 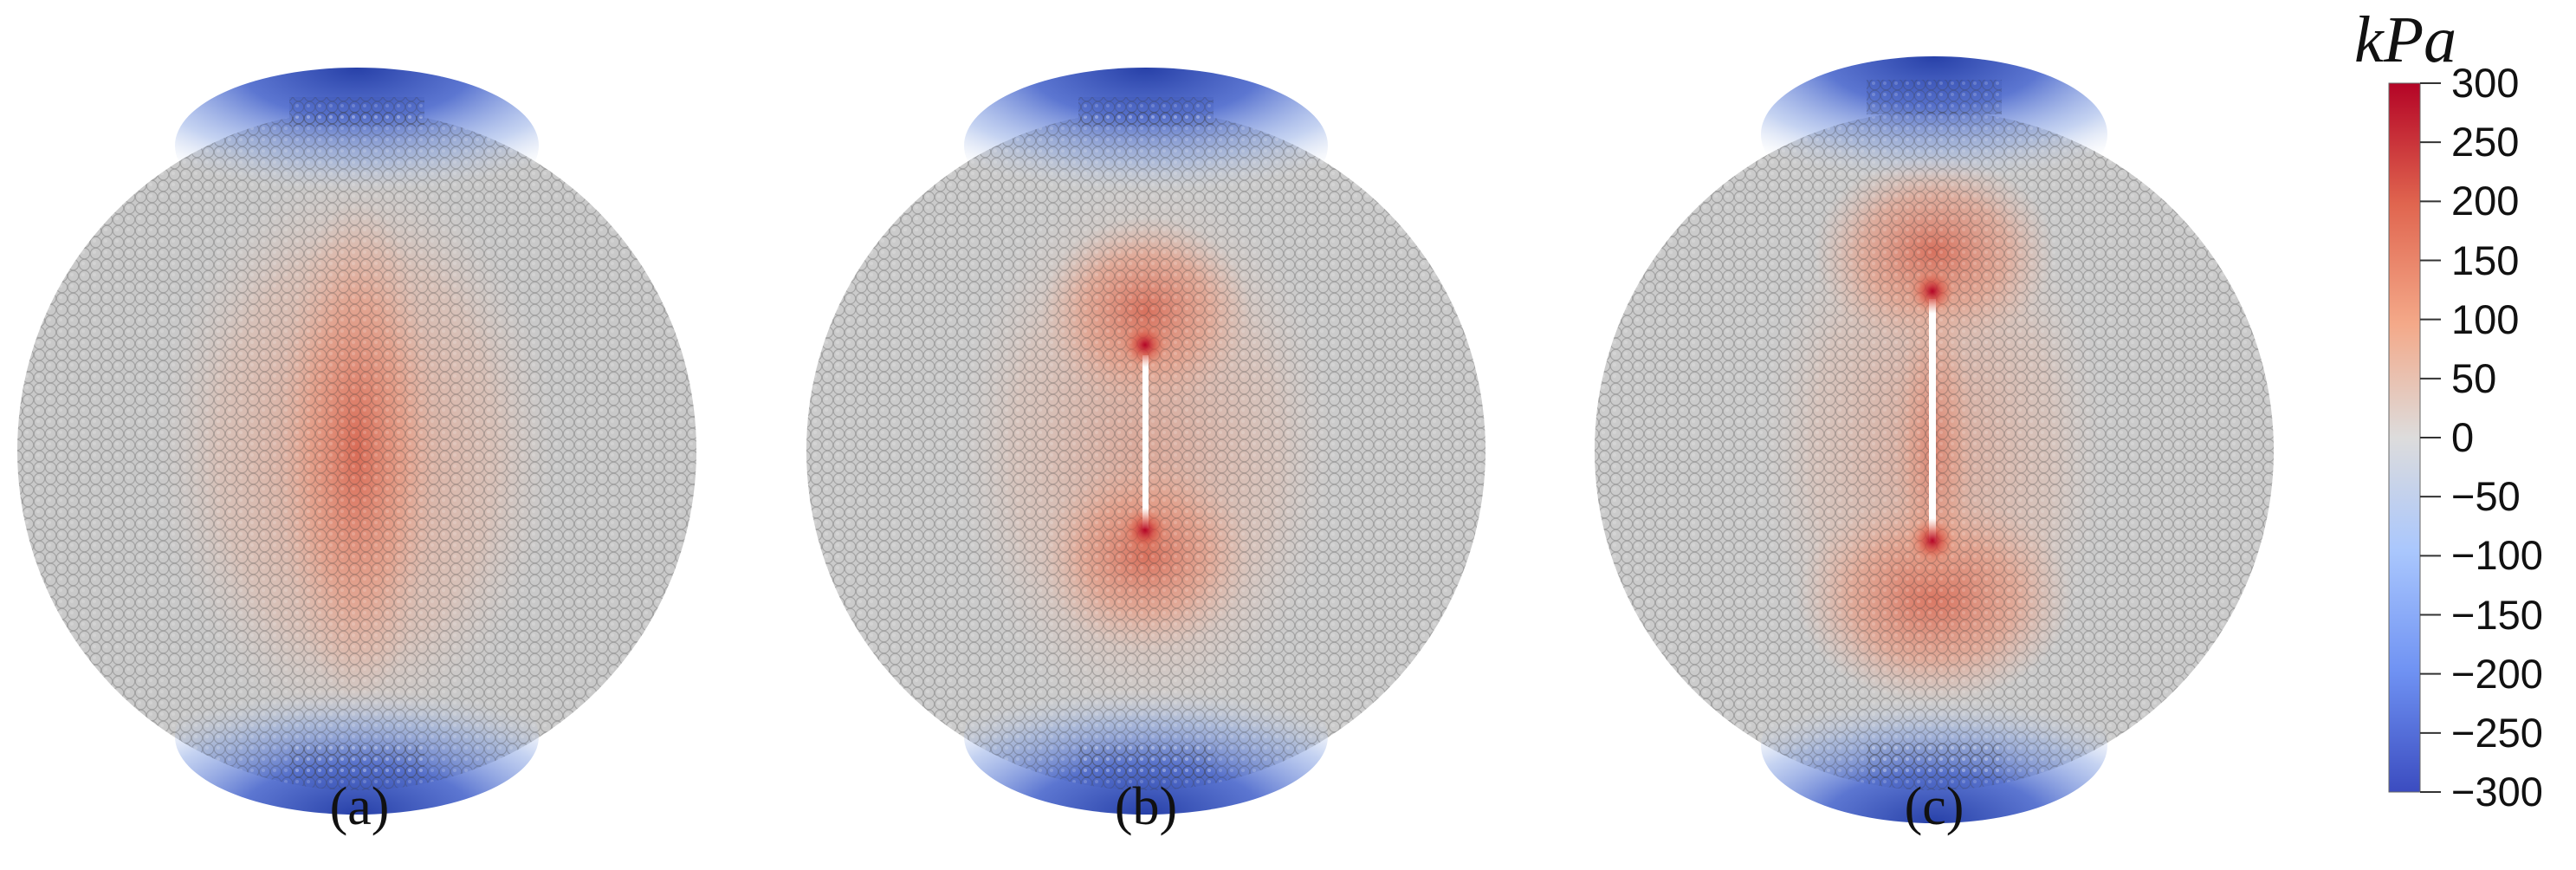 I want to click on colorbar-tick-label: −250, so click(x=2497, y=732).